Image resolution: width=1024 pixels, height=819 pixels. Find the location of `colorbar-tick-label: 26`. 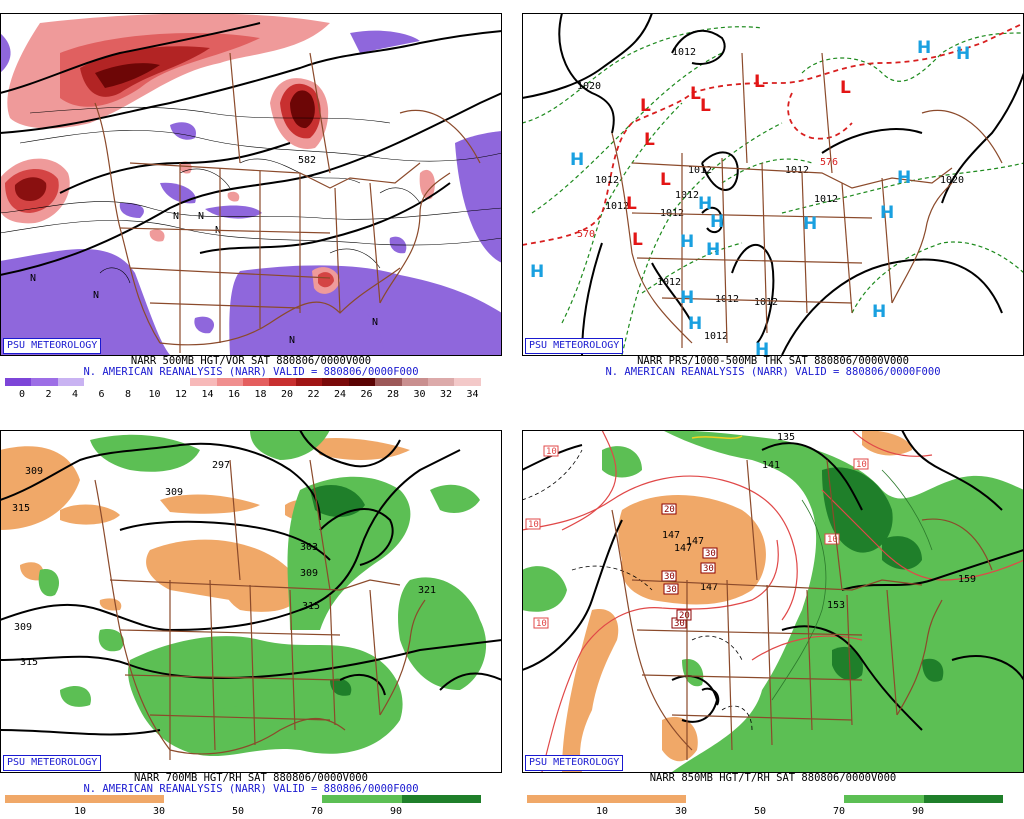

colorbar-tick-label: 26 is located at coordinates (366, 394).